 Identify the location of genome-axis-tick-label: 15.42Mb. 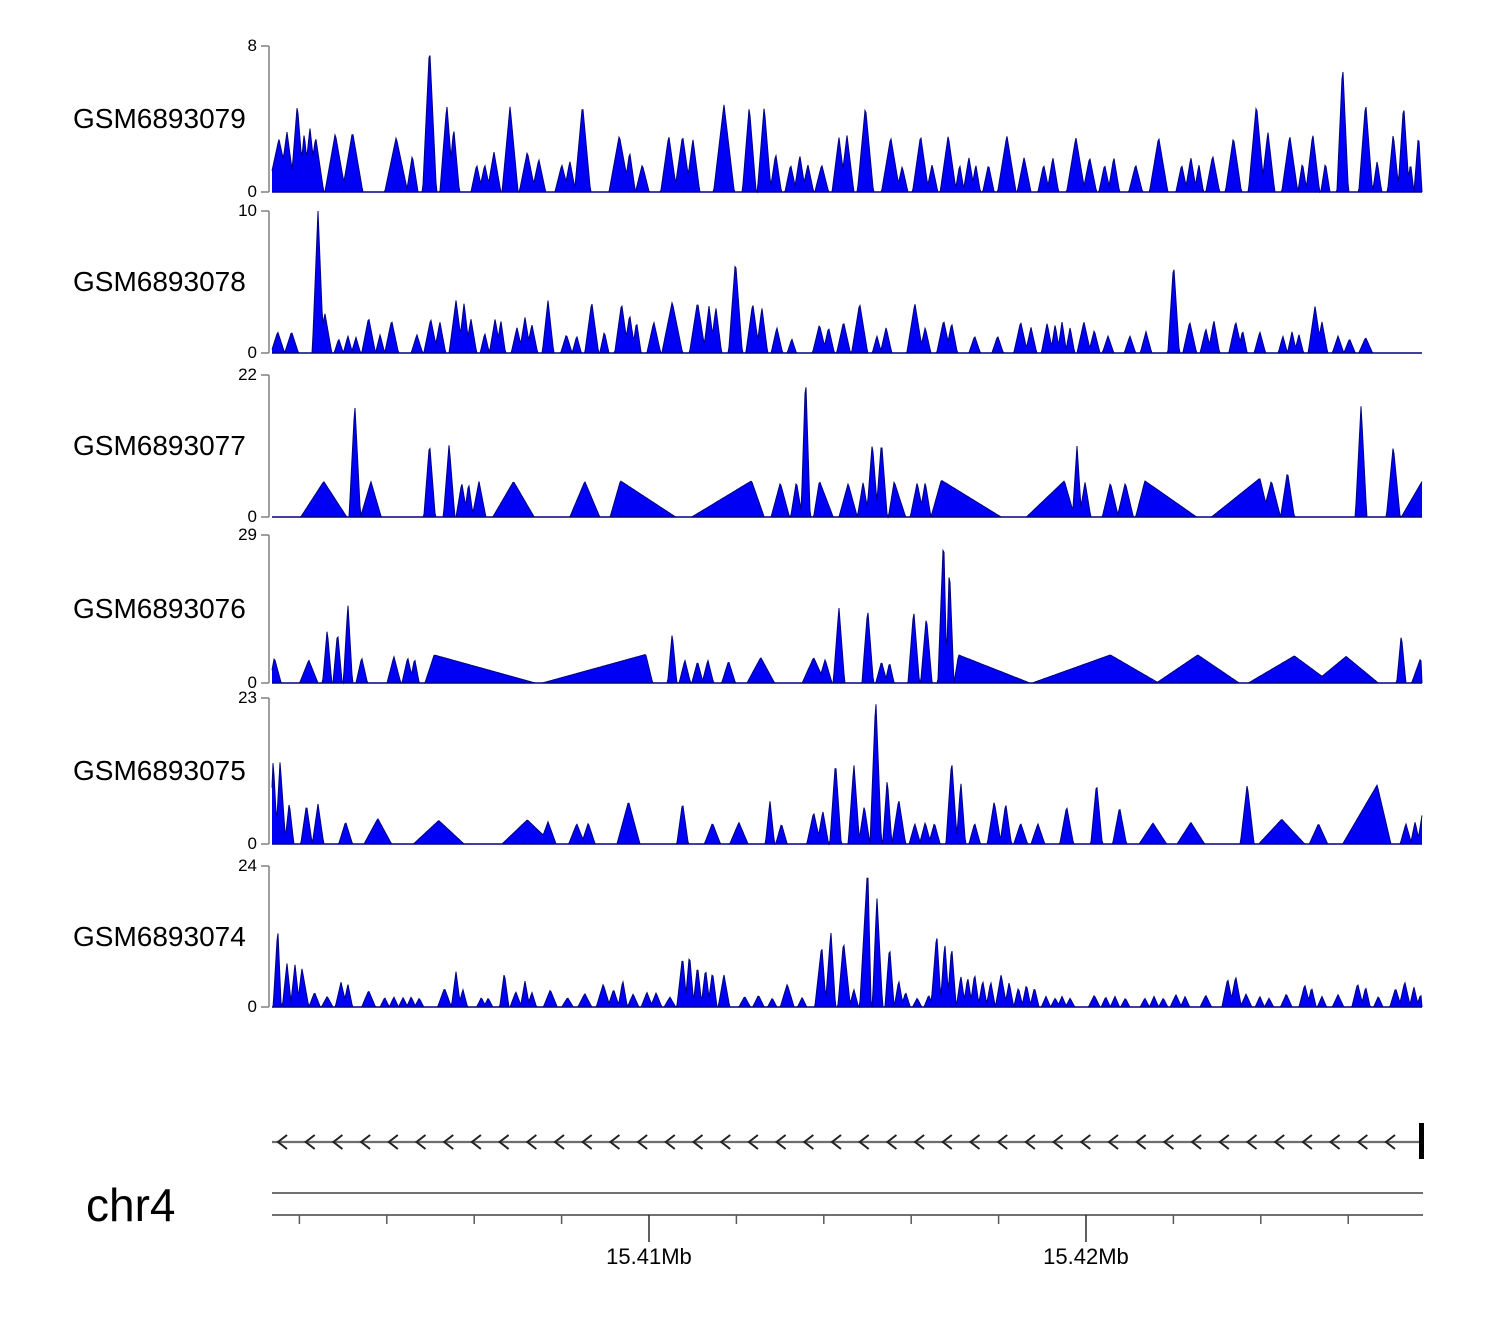
(1086, 1256).